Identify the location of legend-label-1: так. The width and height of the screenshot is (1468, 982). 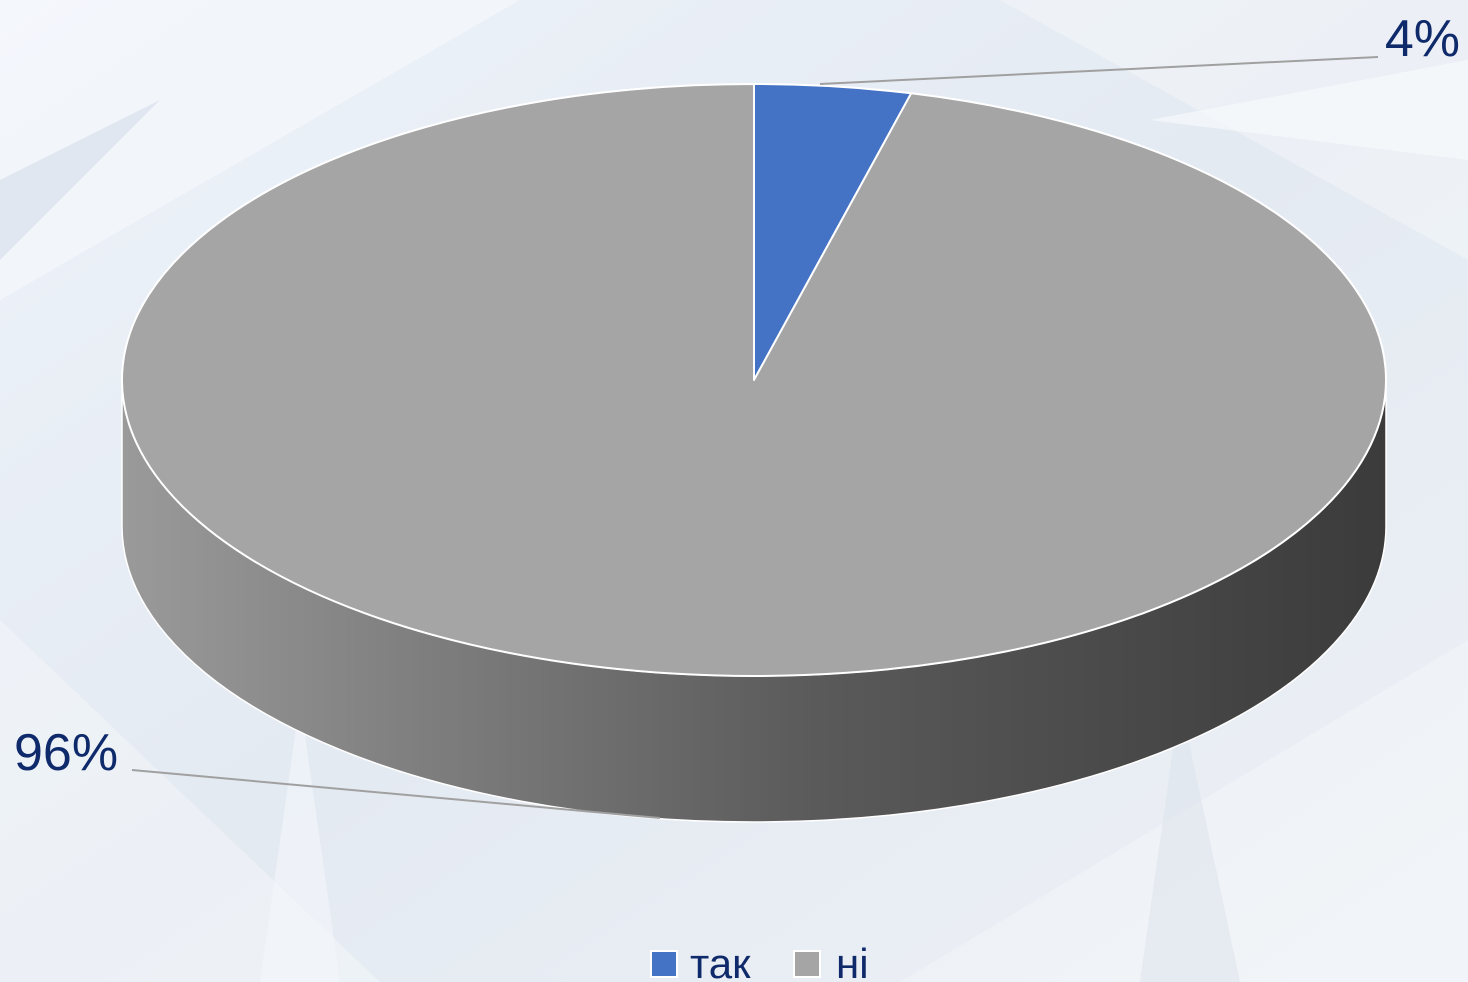
(720, 961).